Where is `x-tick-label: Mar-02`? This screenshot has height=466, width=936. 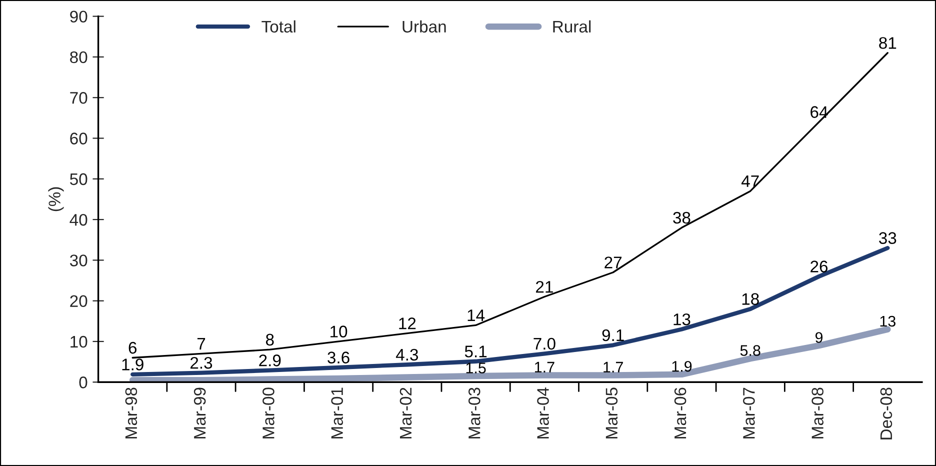 x-tick-label: Mar-02 is located at coordinates (406, 413).